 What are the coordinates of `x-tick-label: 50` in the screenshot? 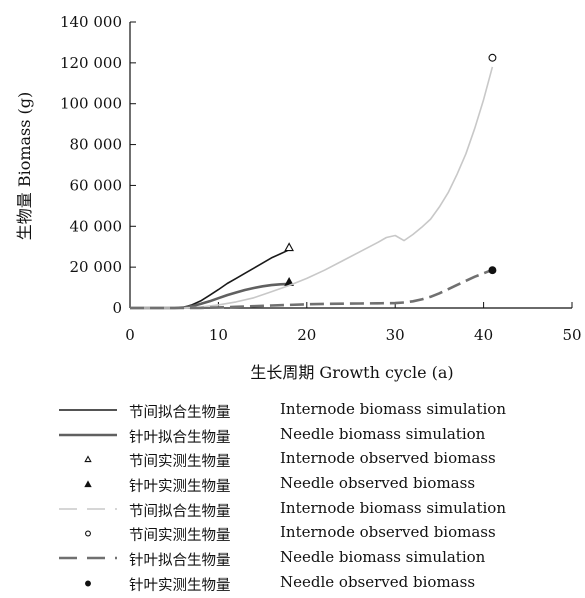 It's located at (571, 335).